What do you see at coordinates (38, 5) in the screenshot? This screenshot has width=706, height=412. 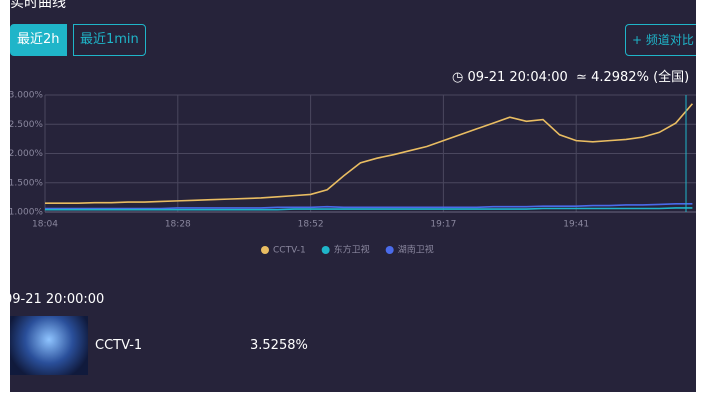 I see `title: 实时曲线` at bounding box center [38, 5].